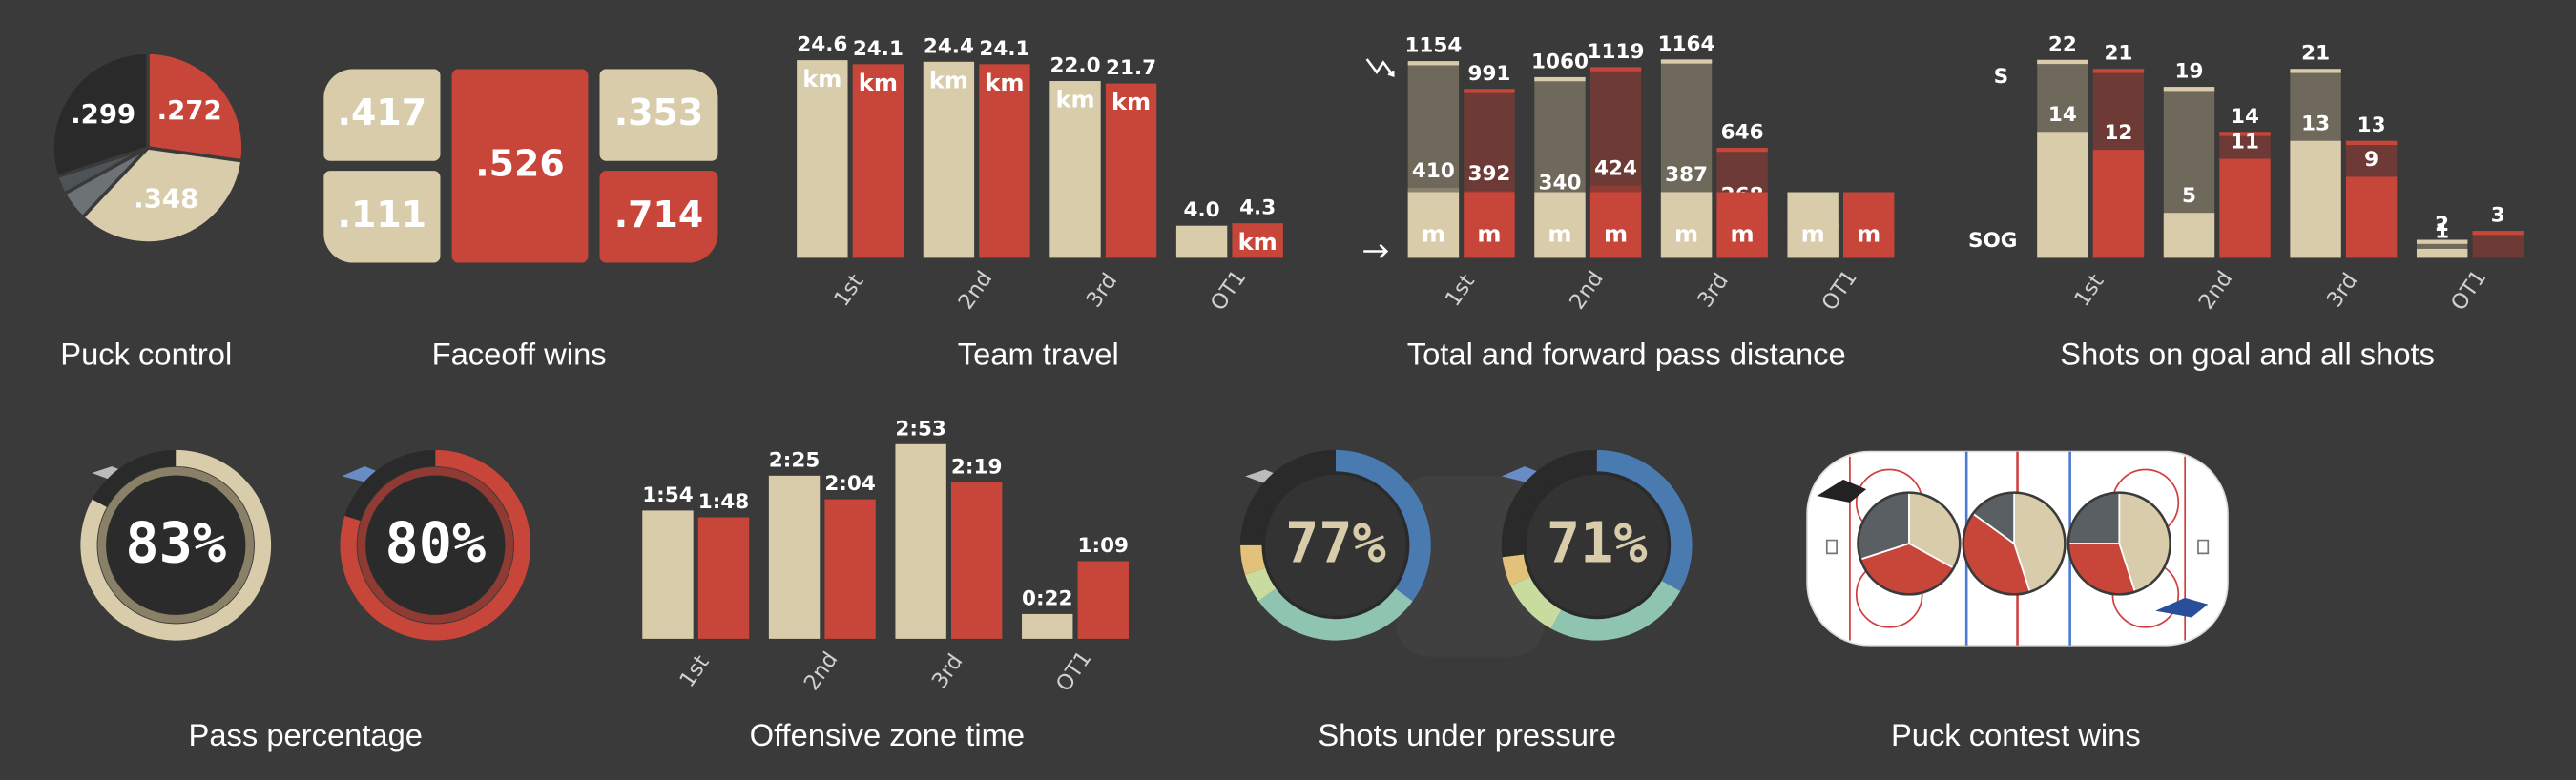 Image resolution: width=2576 pixels, height=780 pixels. Describe the element at coordinates (1074, 66) in the screenshot. I see `value-label: 22.0` at that location.